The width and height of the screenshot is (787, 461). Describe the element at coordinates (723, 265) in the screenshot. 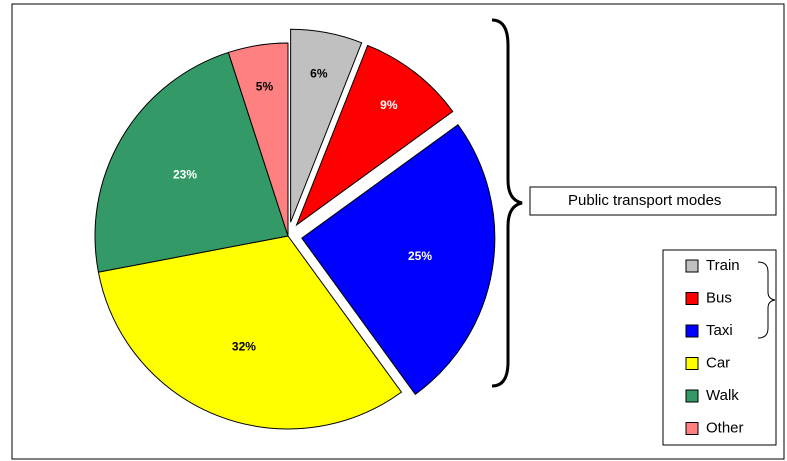

I see `legend-label: Train` at that location.